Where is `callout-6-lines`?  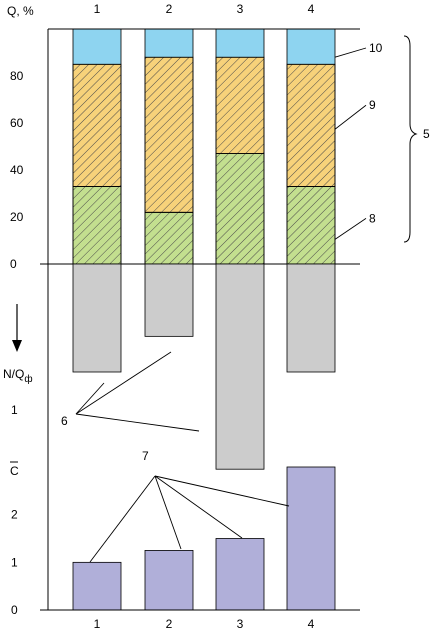 callout-6-lines is located at coordinates (137, 391).